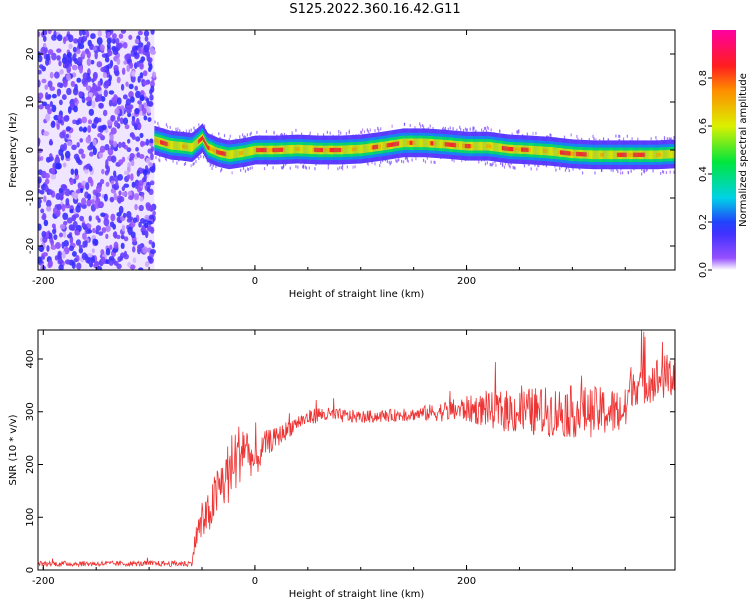 The height and width of the screenshot is (600, 750). Describe the element at coordinates (30, 464) in the screenshot. I see `bottom-ytick-label: 200` at that location.